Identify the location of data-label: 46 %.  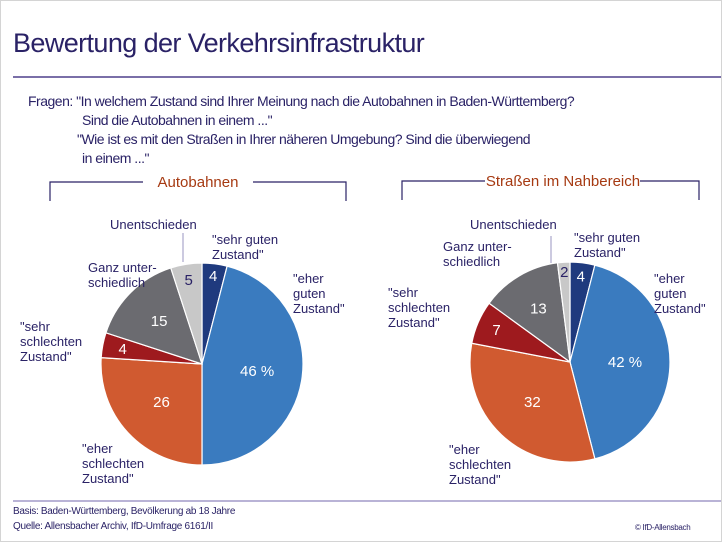
(257, 371).